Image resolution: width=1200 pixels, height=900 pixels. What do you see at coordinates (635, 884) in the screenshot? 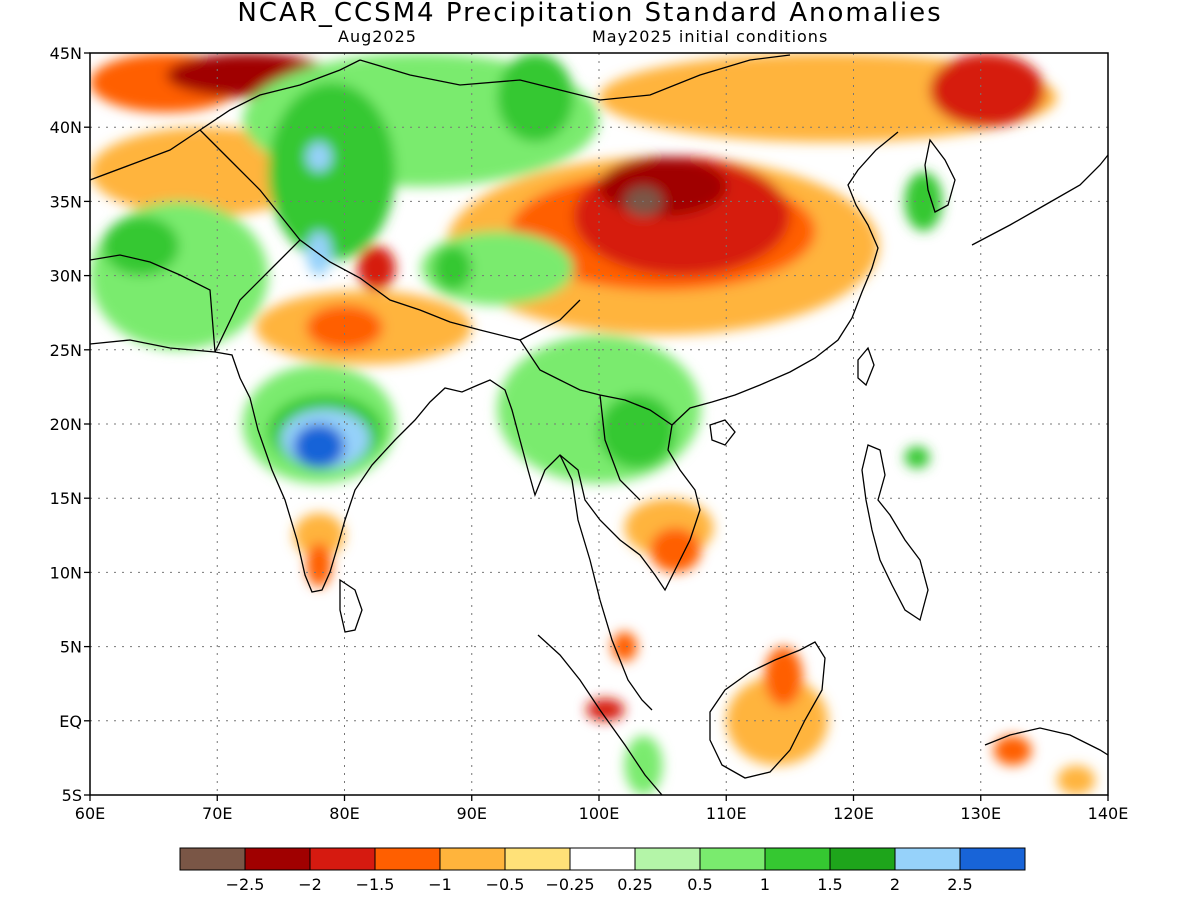
I see `colorbar-label: 0.25` at bounding box center [635, 884].